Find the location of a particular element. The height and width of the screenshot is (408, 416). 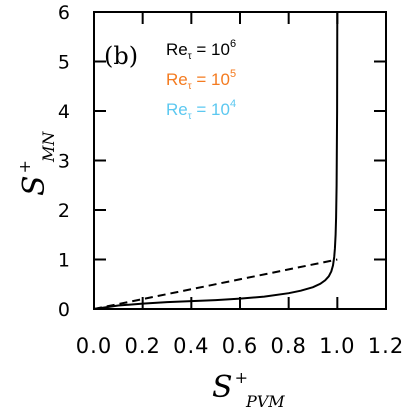

y-tick-label: 3 is located at coordinates (64, 162).